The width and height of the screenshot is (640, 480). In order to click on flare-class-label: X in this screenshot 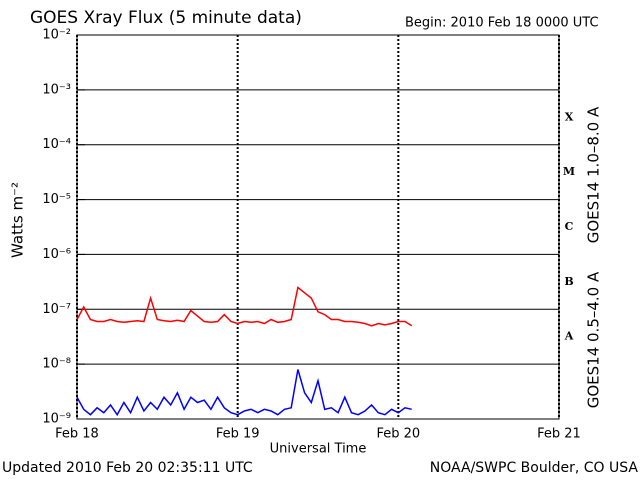, I will do `click(569, 116)`.